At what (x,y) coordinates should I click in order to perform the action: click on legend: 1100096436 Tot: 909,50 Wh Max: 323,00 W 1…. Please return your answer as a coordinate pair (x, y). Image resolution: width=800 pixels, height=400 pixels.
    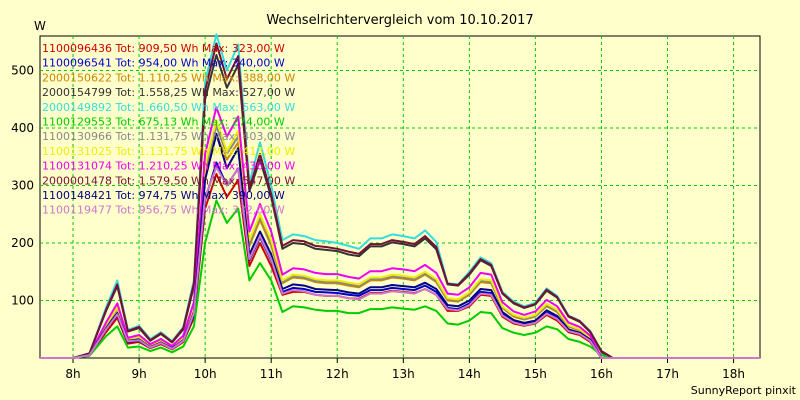
    Looking at the image, I should click on (168, 129).